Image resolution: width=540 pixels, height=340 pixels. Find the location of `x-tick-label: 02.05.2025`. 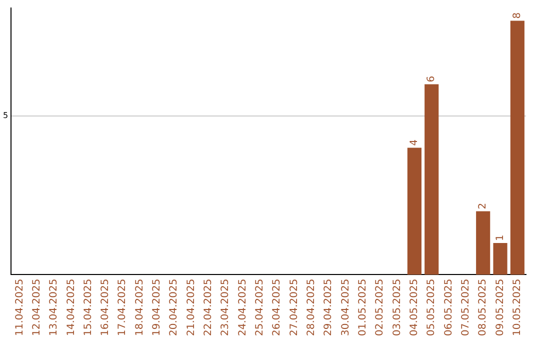

x-tick-label: 02.05.2025 is located at coordinates (380, 307).